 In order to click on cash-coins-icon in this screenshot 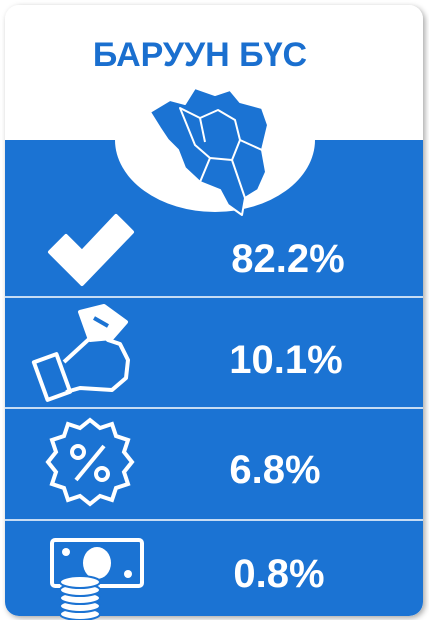, I will do `click(97, 579)`.